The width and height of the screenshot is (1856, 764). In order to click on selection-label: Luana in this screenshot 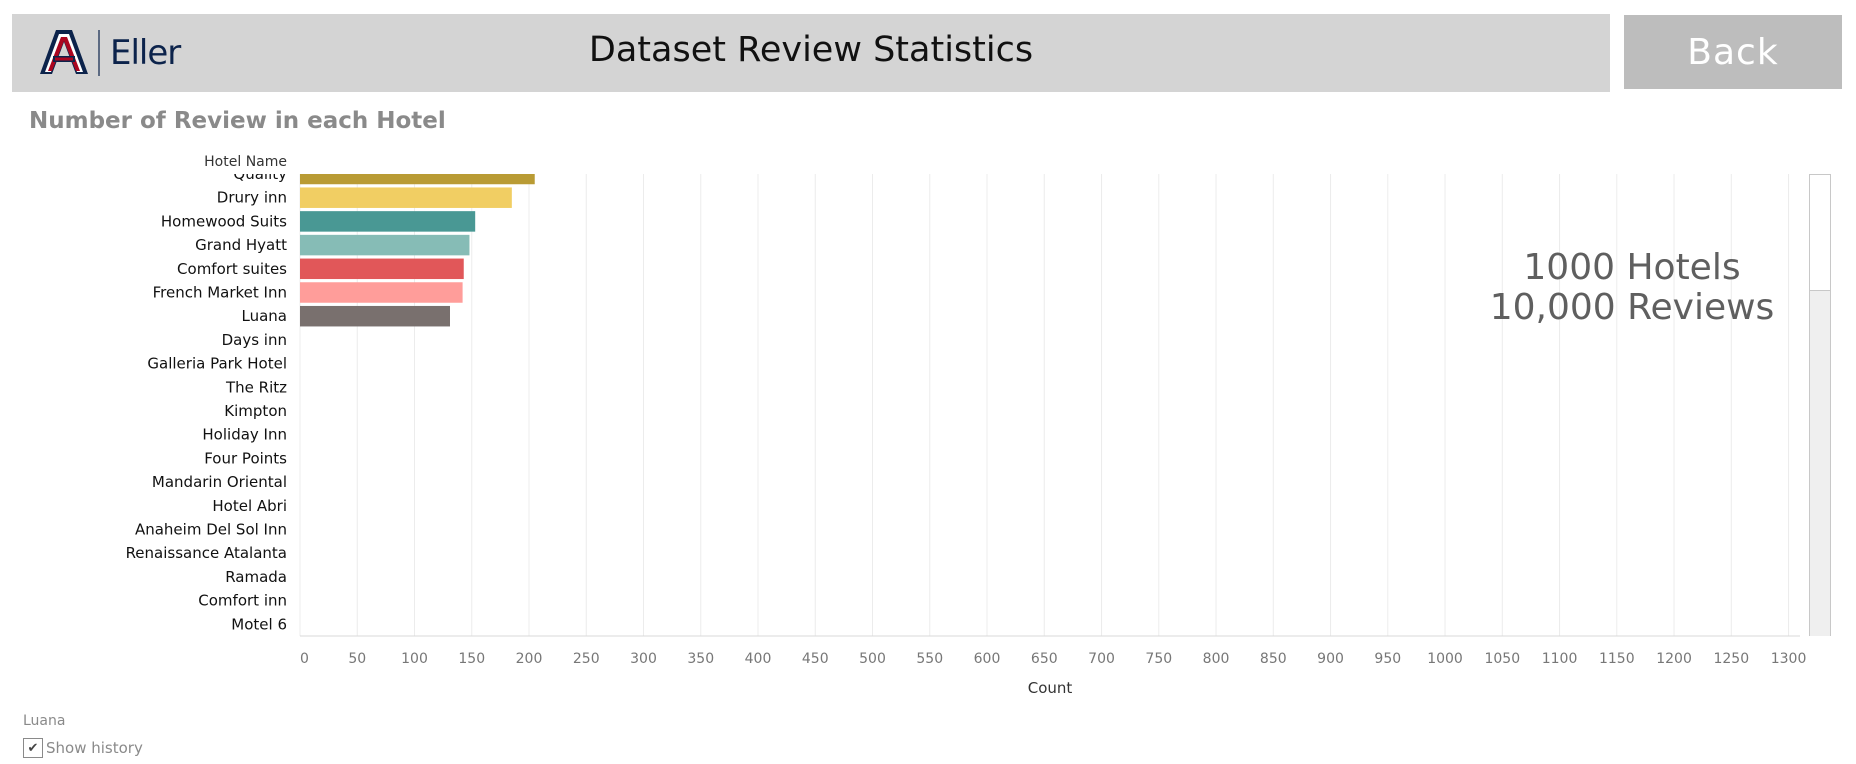, I will do `click(44, 721)`.